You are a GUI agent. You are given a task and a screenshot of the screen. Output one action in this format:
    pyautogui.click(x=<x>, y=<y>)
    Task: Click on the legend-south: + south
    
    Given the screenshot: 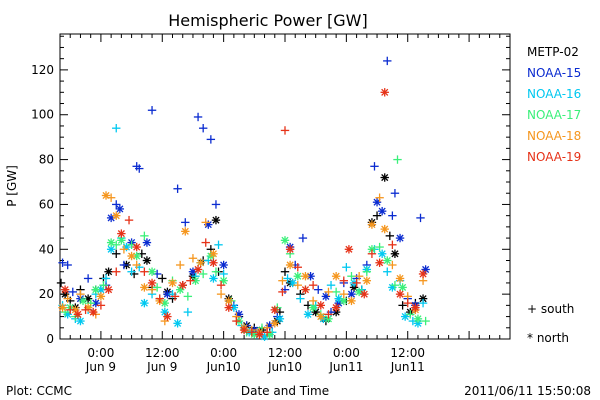 What is the action you would take?
    pyautogui.click(x=550, y=309)
    